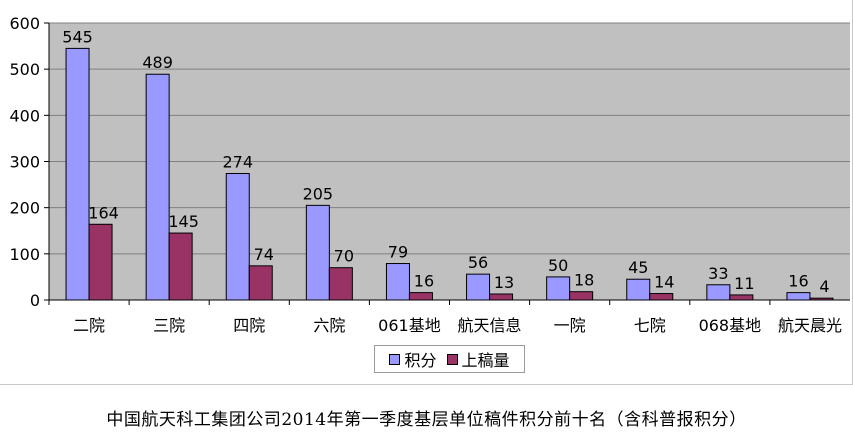 This screenshot has height=448, width=853. Describe the element at coordinates (824, 286) in the screenshot. I see `data-label: 4` at that location.